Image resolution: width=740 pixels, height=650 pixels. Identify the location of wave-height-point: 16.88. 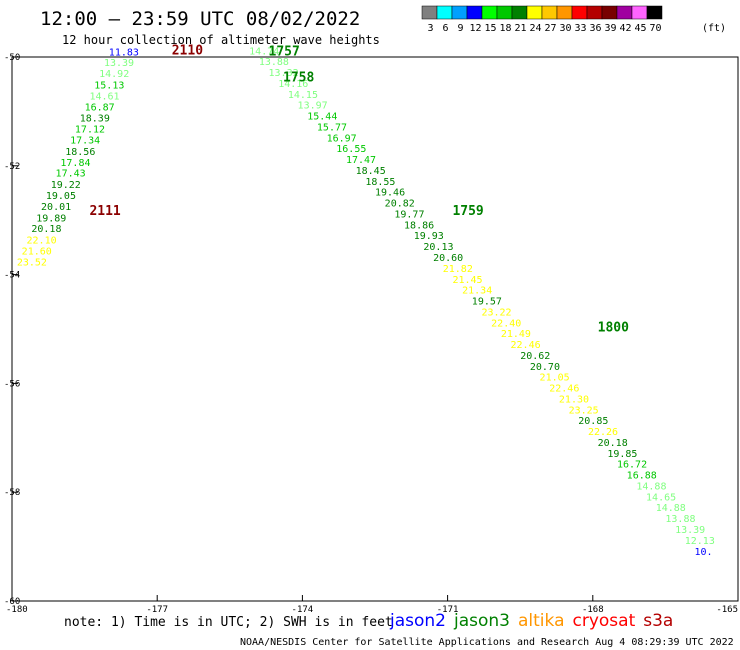
(642, 476).